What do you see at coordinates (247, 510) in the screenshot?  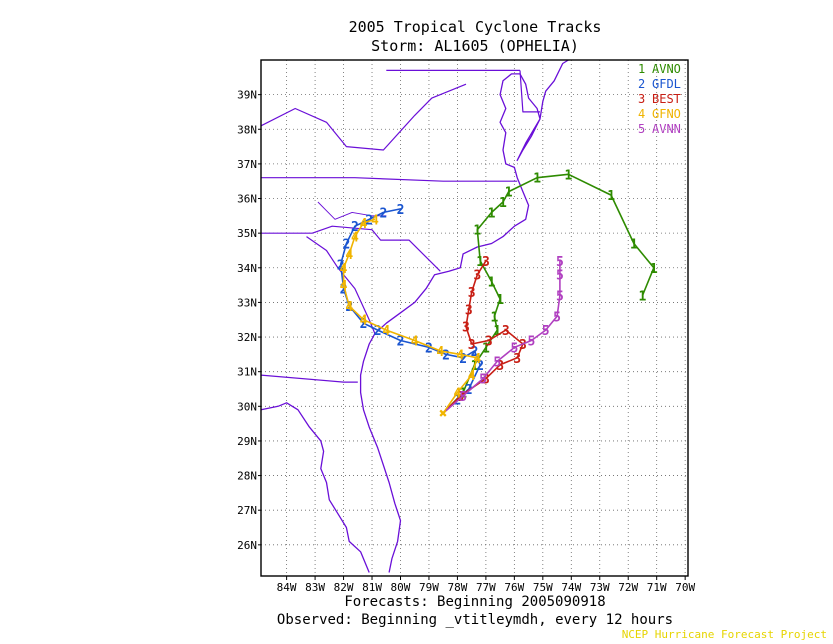 I see `lat-tick-label: 27N` at bounding box center [247, 510].